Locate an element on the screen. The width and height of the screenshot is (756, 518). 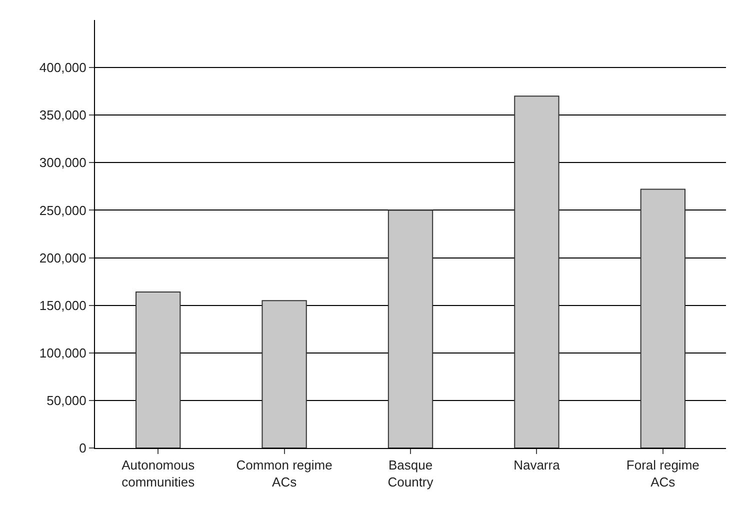
y-tick-label: 100,000 is located at coordinates (62, 352).